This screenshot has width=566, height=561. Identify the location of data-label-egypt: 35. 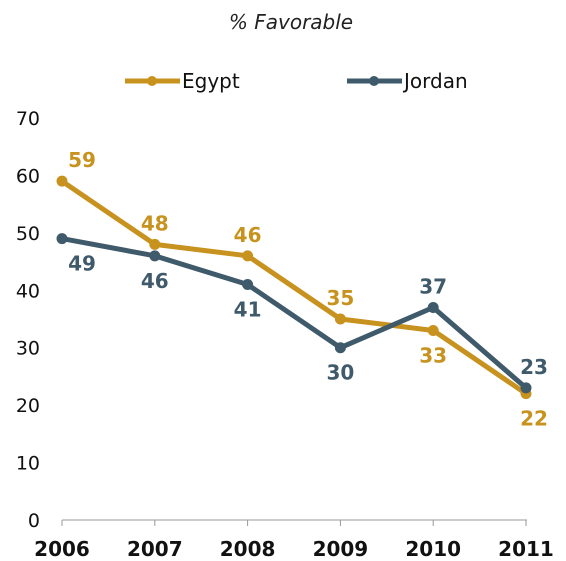
(340, 298).